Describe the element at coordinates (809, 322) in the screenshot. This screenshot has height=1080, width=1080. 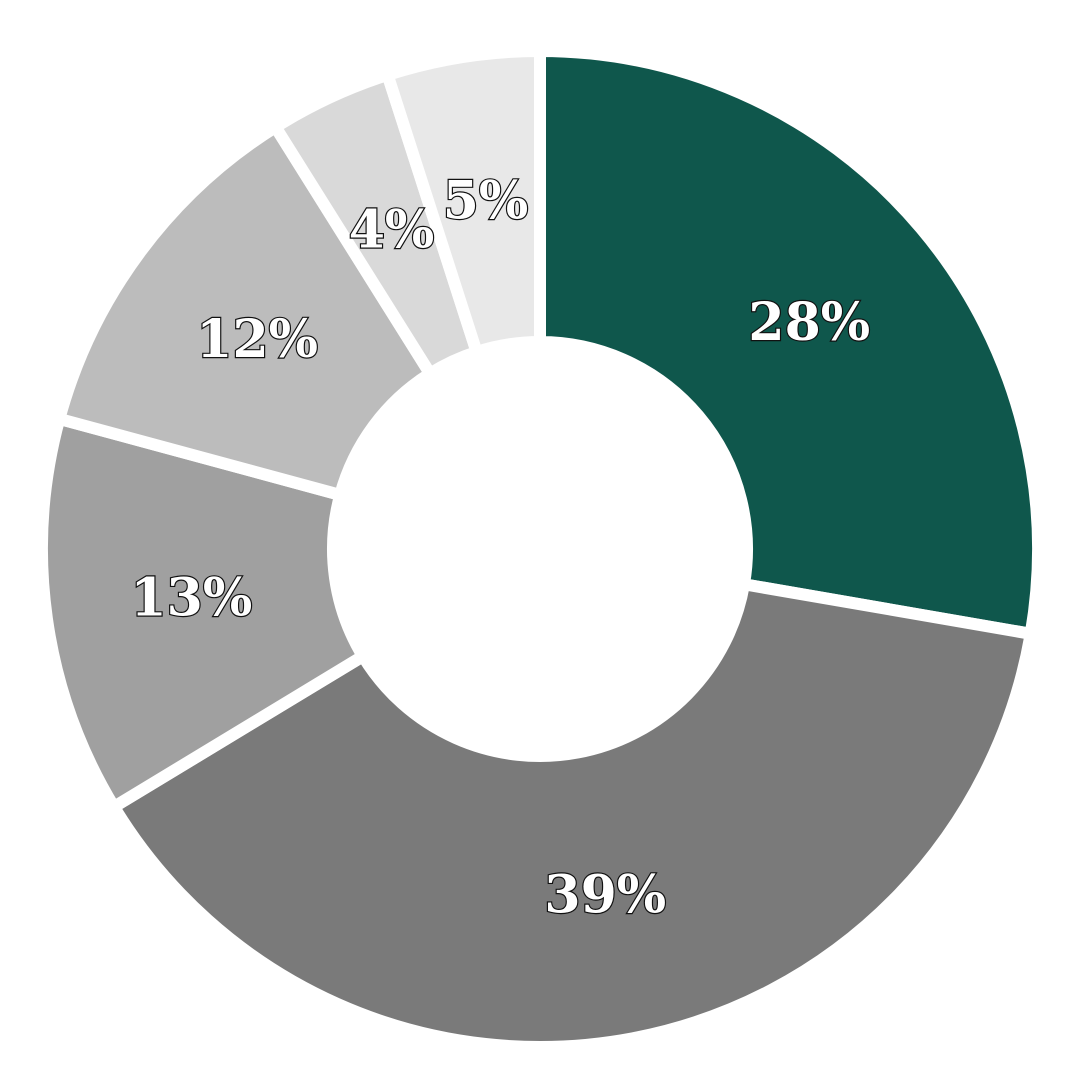
I see `slice-label-1: 28%` at that location.